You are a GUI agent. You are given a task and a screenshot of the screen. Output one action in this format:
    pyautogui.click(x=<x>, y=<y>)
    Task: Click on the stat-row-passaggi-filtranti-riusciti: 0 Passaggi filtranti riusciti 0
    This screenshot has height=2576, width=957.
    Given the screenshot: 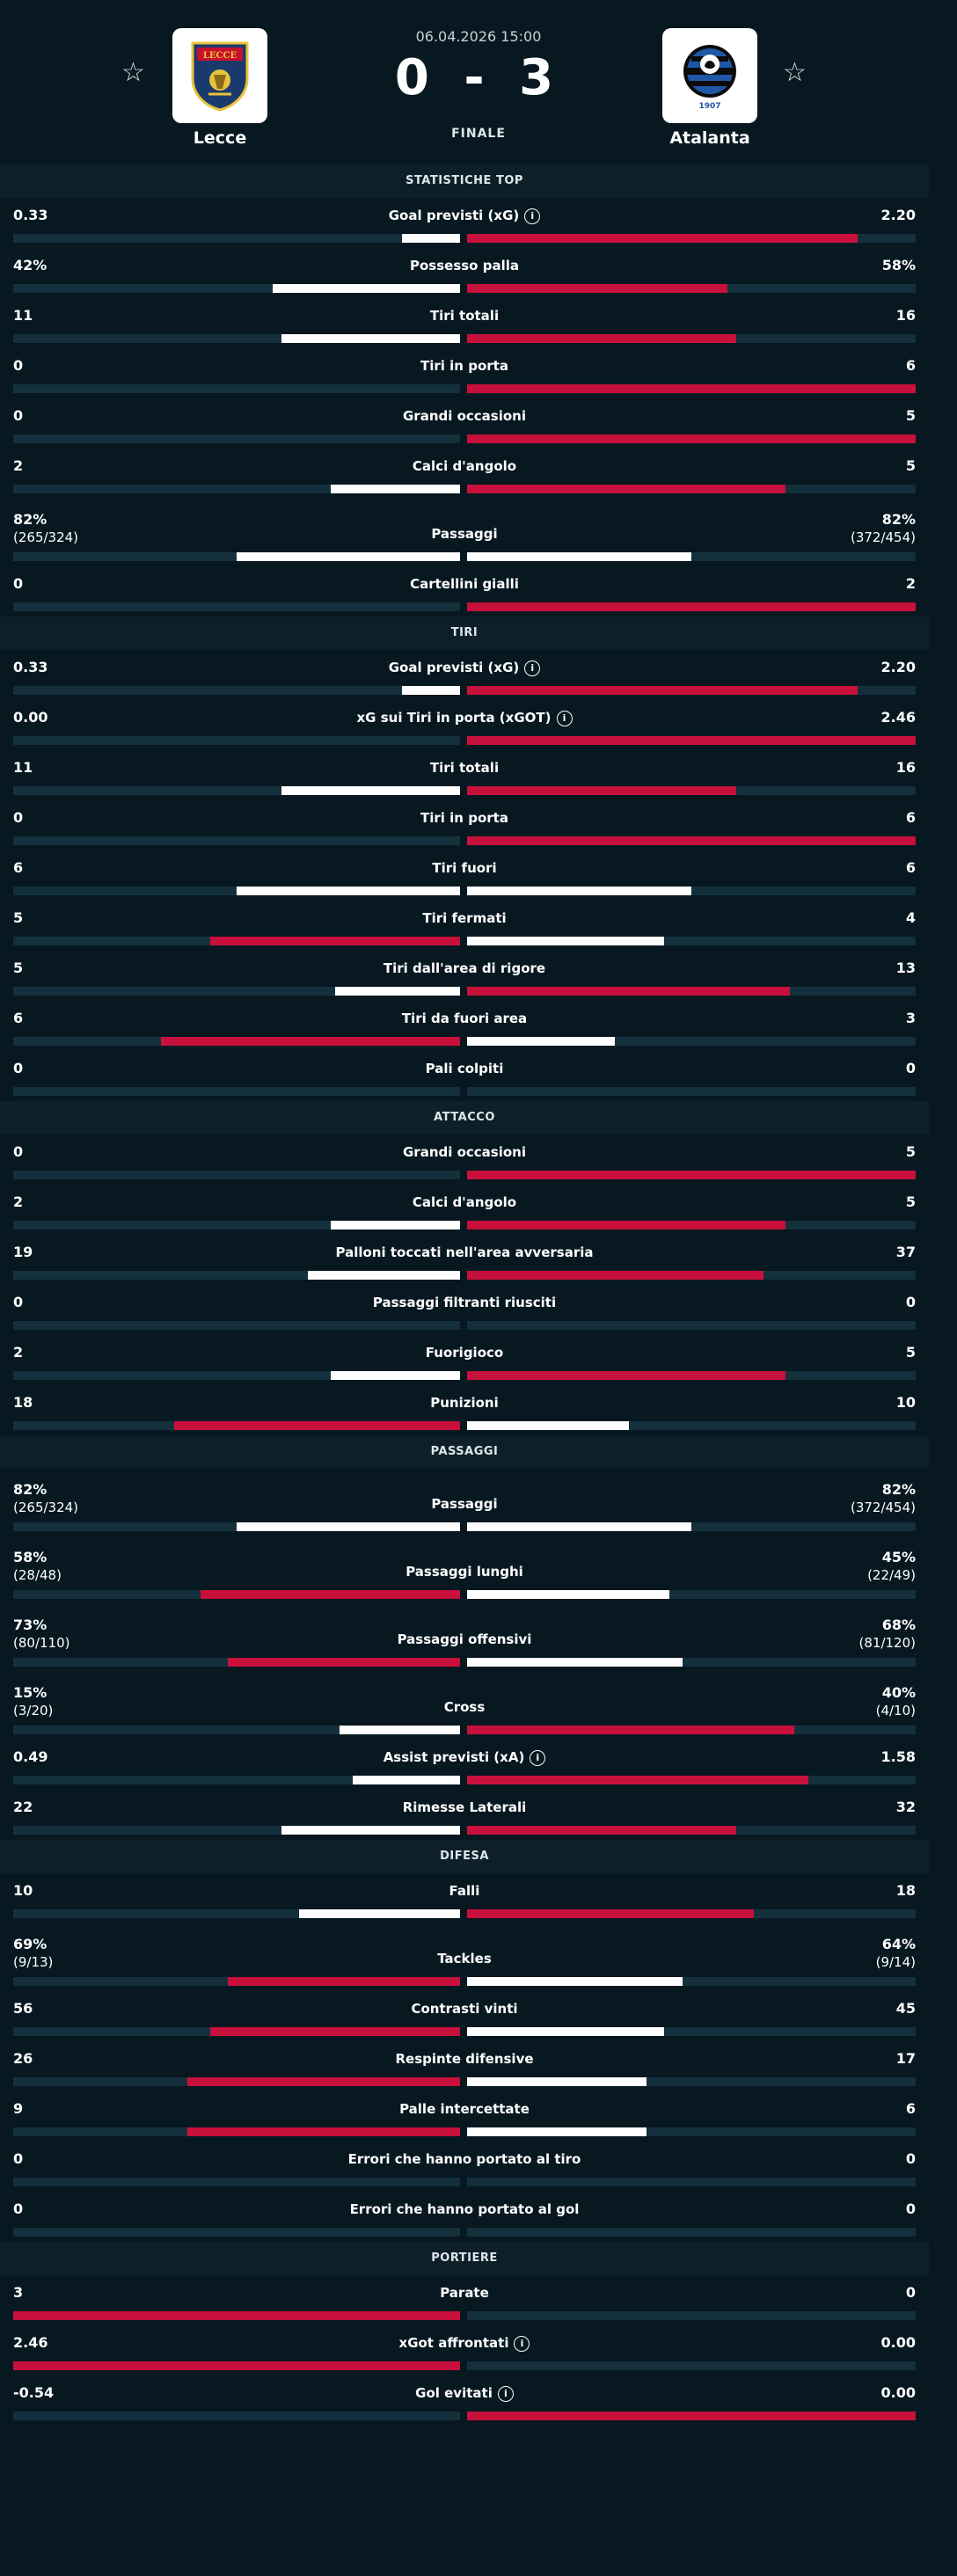 What is the action you would take?
    pyautogui.click(x=465, y=1310)
    